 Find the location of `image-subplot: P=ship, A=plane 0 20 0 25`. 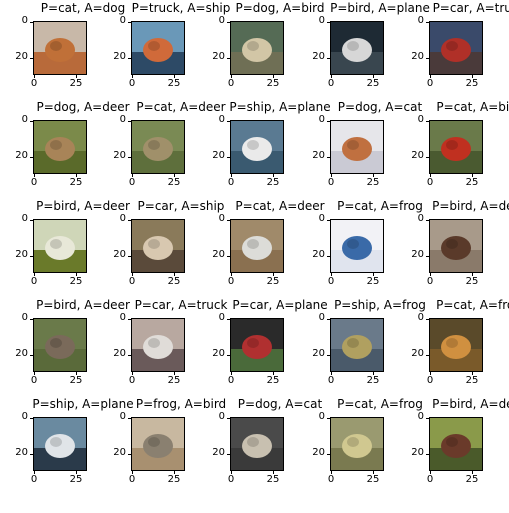

image-subplot: P=ship, A=plane 0 20 0 25 is located at coordinates (74, 455).